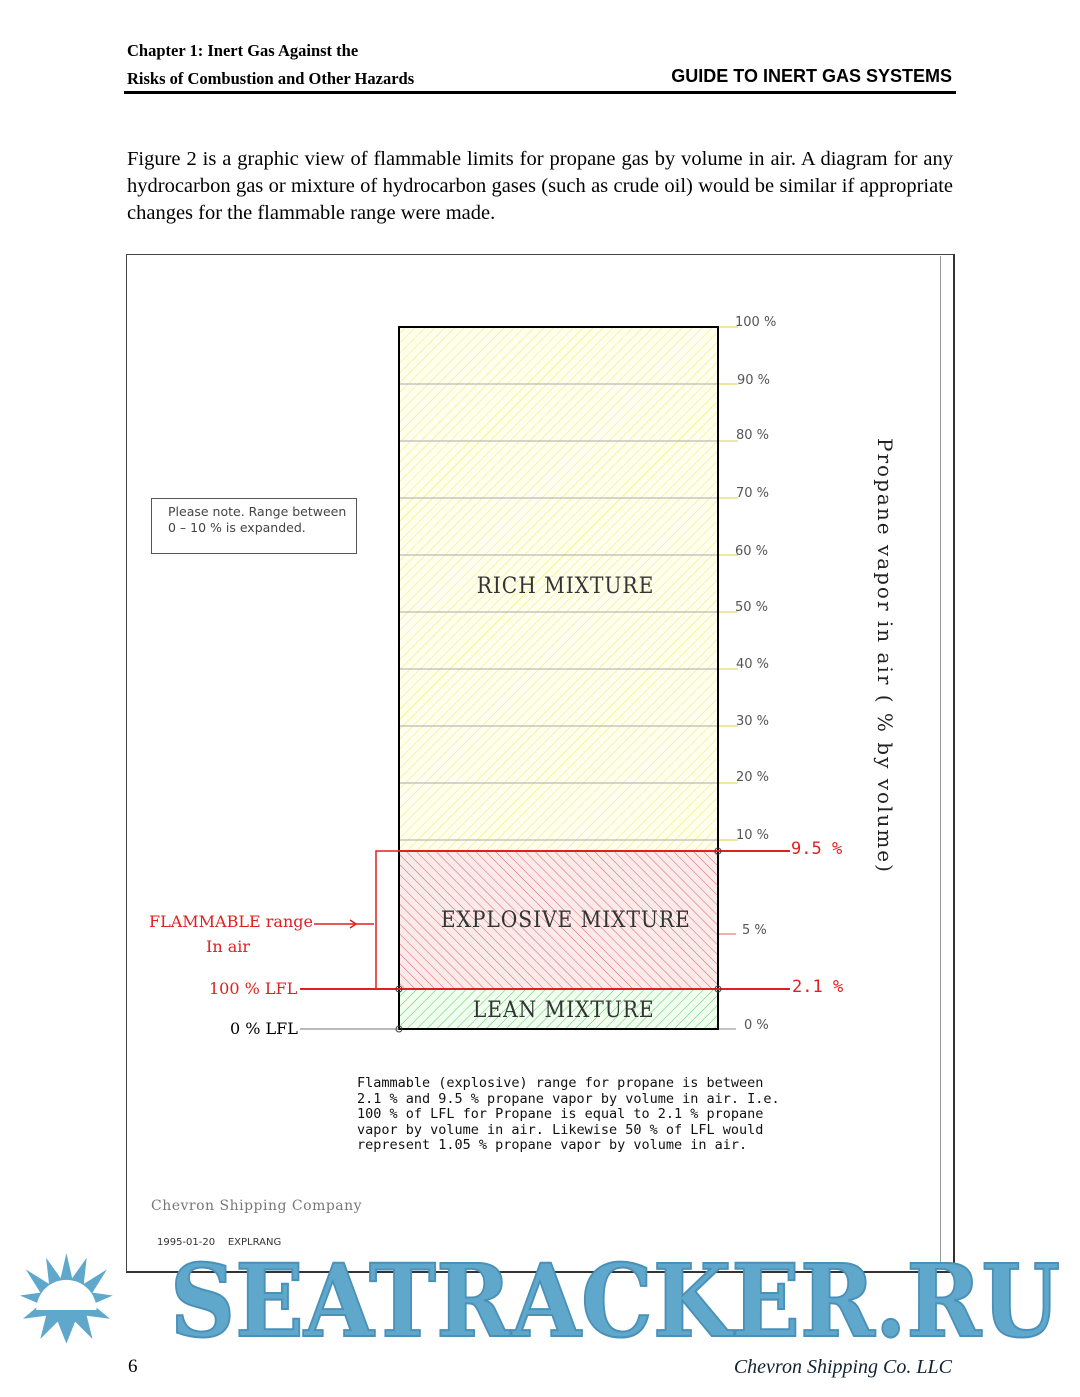  I want to click on tick-30: 30 %, so click(753, 721).